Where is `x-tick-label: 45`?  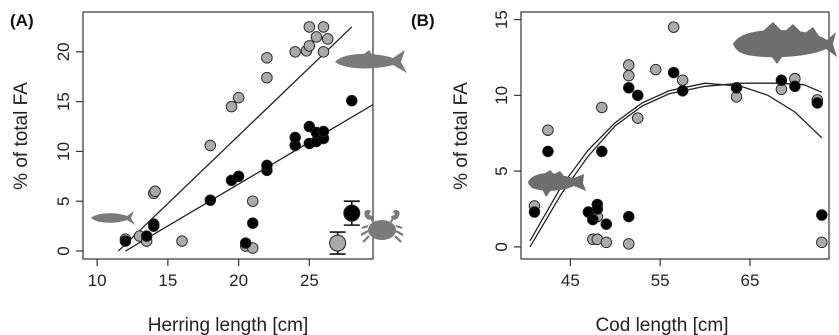
x-tick-label: 45 is located at coordinates (570, 280).